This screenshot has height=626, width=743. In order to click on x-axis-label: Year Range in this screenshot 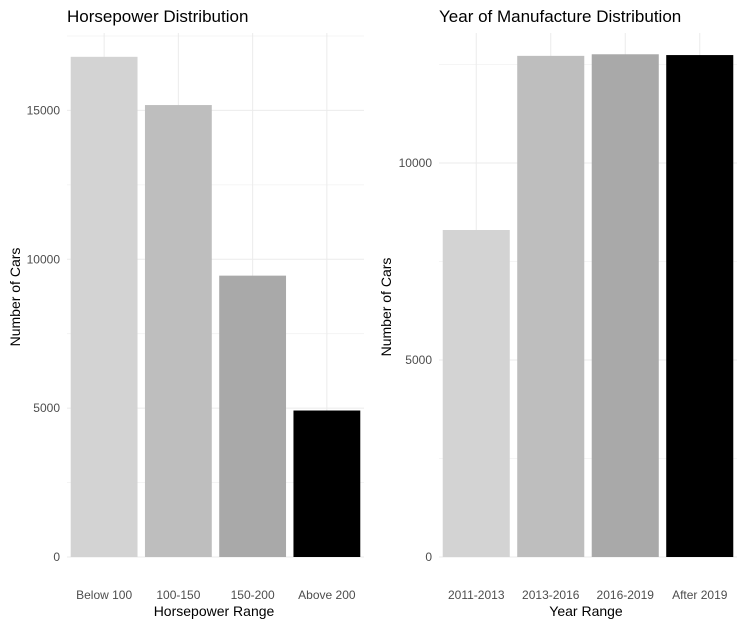, I will do `click(586, 611)`.